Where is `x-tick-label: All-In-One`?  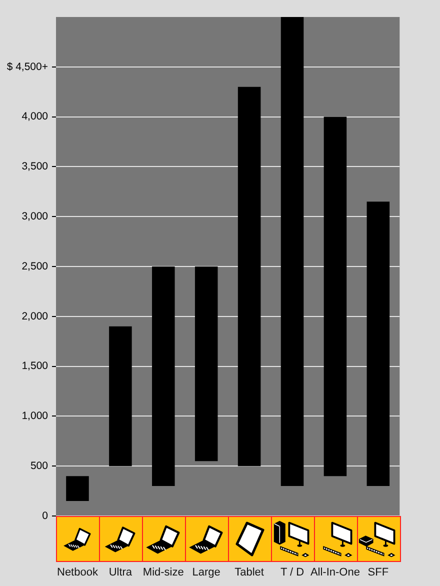
x-tick-label: All-In-One is located at coordinates (335, 572).